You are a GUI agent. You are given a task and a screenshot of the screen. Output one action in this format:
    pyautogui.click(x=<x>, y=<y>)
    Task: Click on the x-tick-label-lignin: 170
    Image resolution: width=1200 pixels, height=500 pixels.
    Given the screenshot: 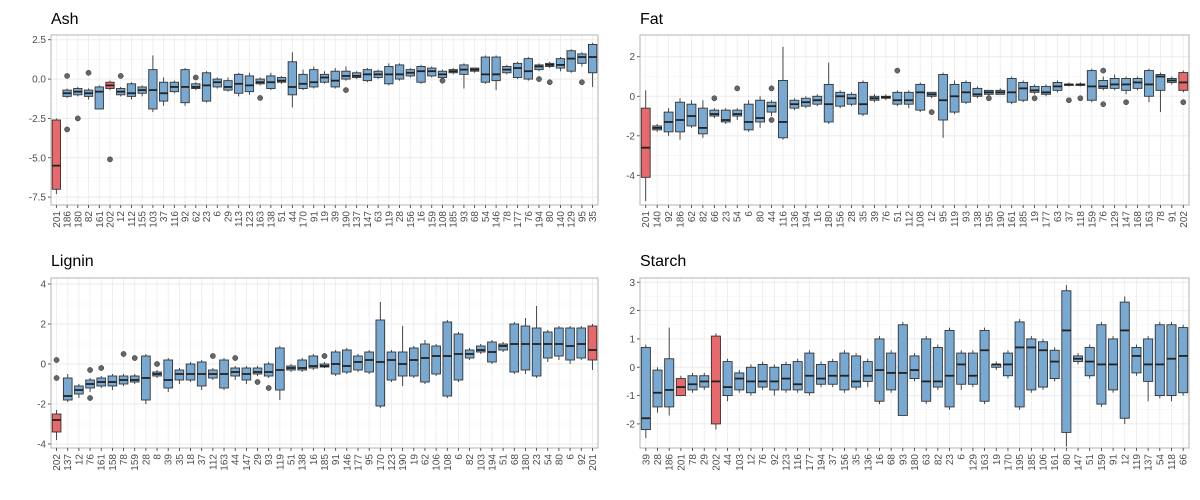 What is the action you would take?
    pyautogui.click(x=381, y=462)
    